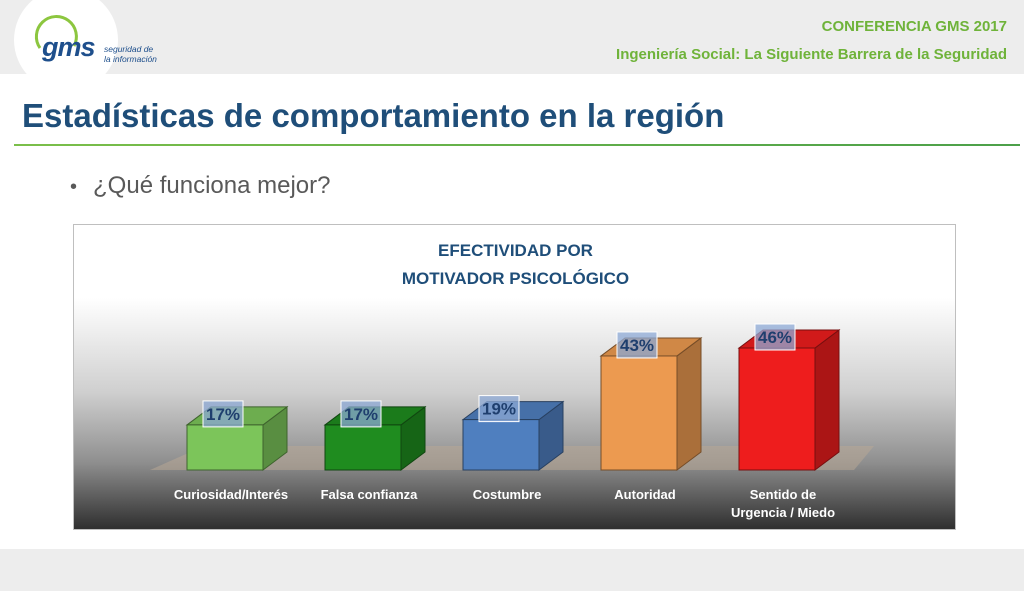  I want to click on category-label: Falsa confianza, so click(370, 494).